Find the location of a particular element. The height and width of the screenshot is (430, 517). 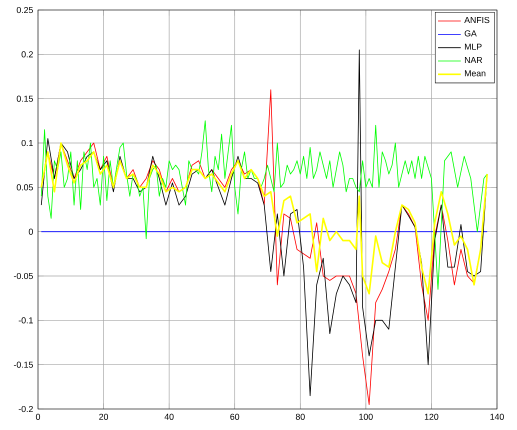

x-tick-label: 0 is located at coordinates (38, 417).